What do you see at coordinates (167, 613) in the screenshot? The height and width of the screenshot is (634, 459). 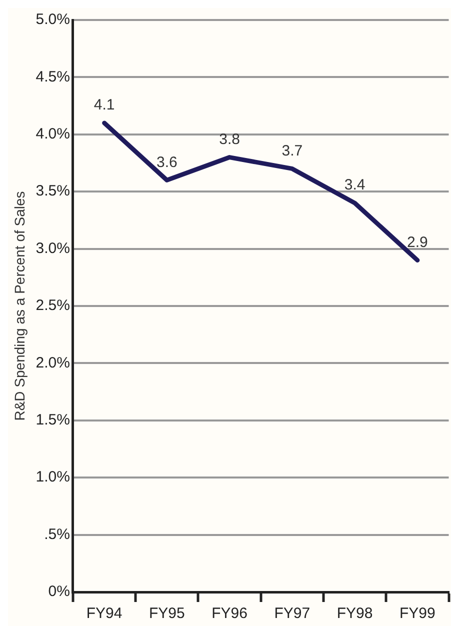 I see `x-tick-label: FY95` at bounding box center [167, 613].